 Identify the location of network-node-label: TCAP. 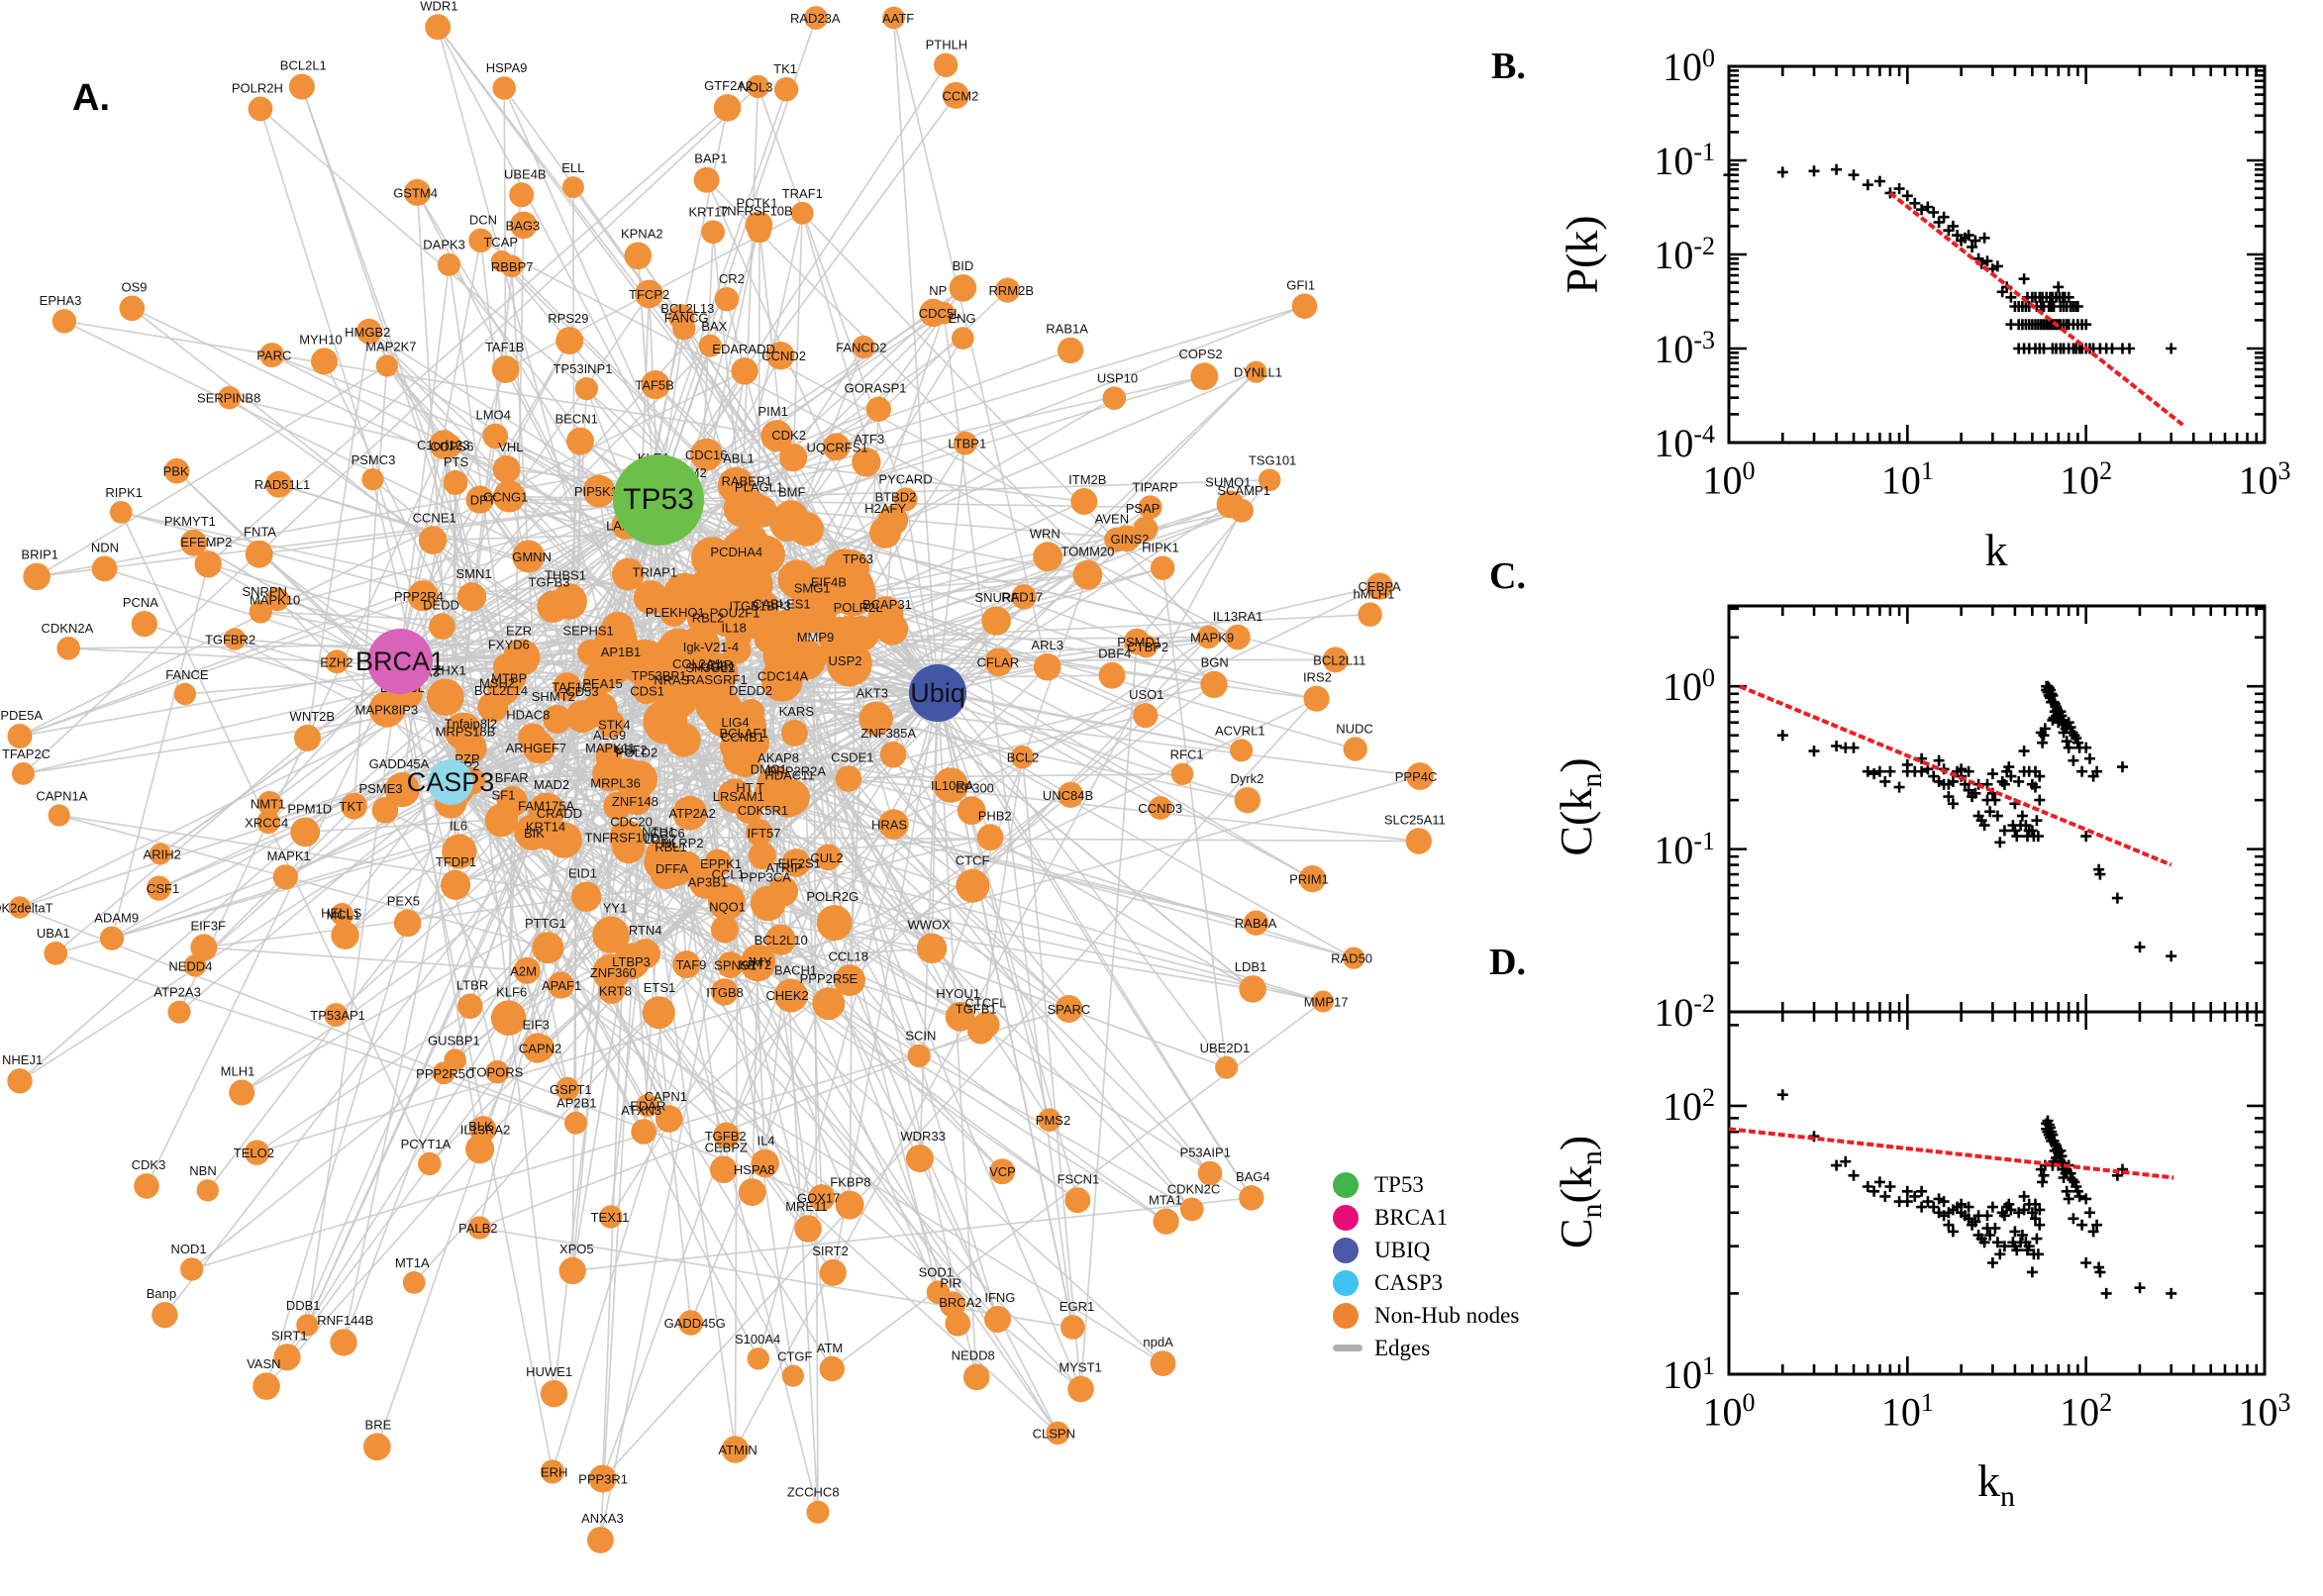
(500, 242).